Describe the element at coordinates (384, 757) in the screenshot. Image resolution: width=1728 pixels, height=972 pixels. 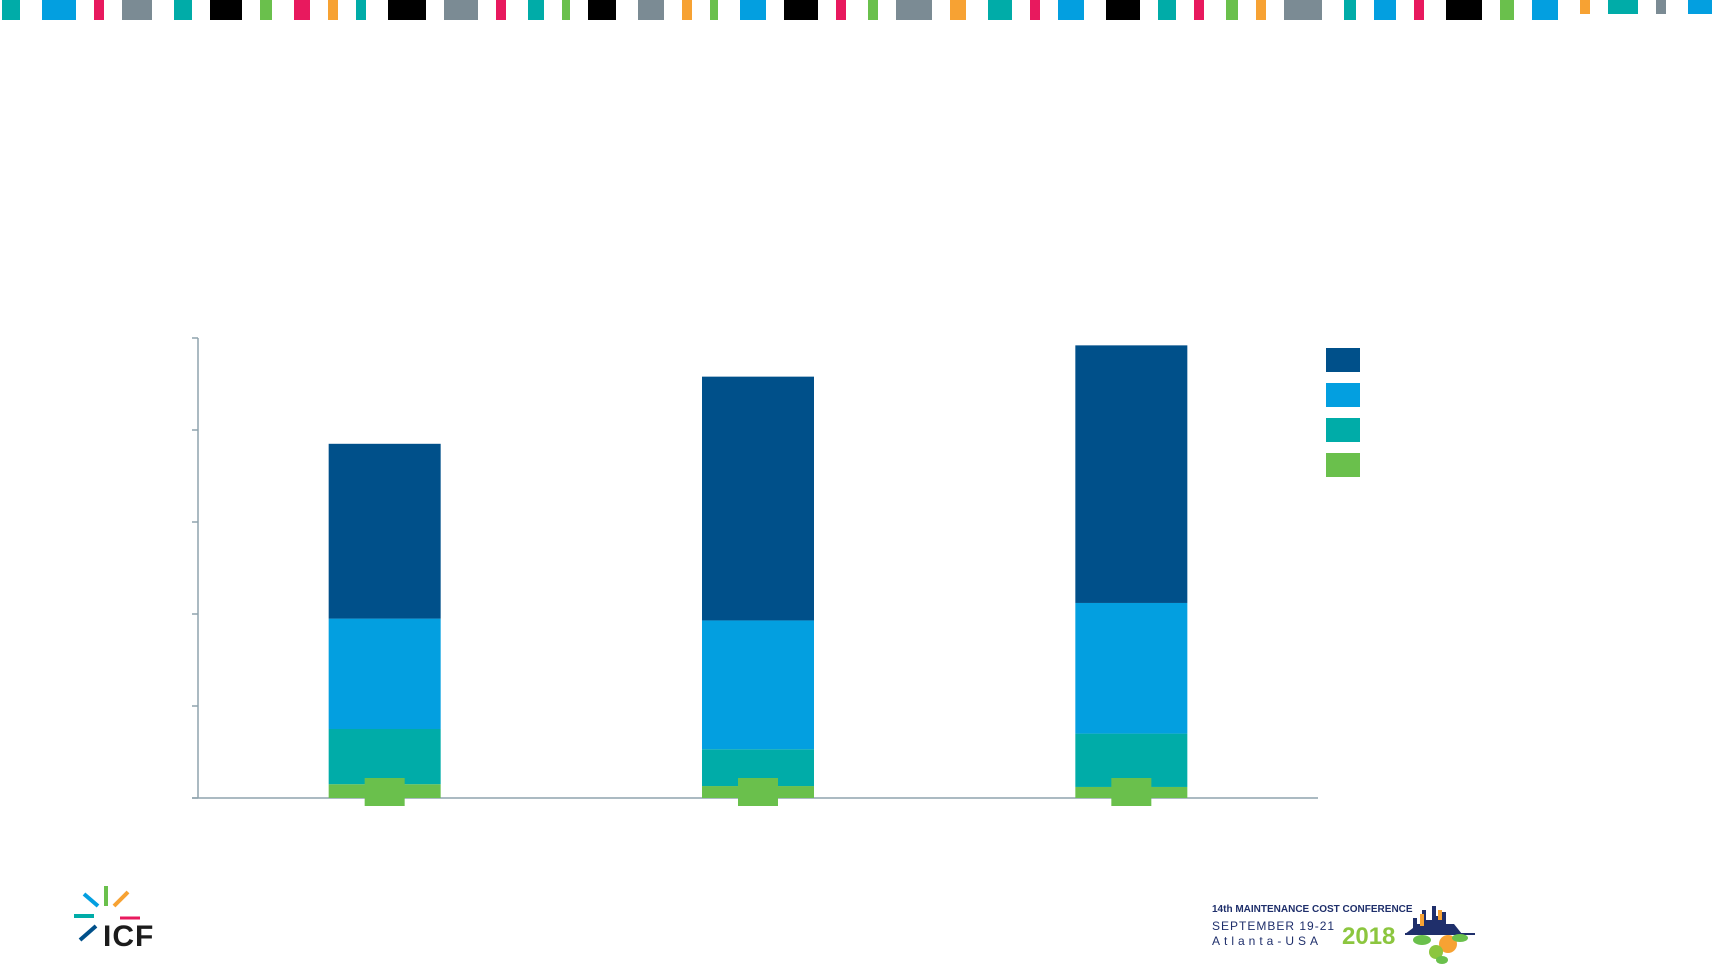
I see `bar-segment-teal` at that location.